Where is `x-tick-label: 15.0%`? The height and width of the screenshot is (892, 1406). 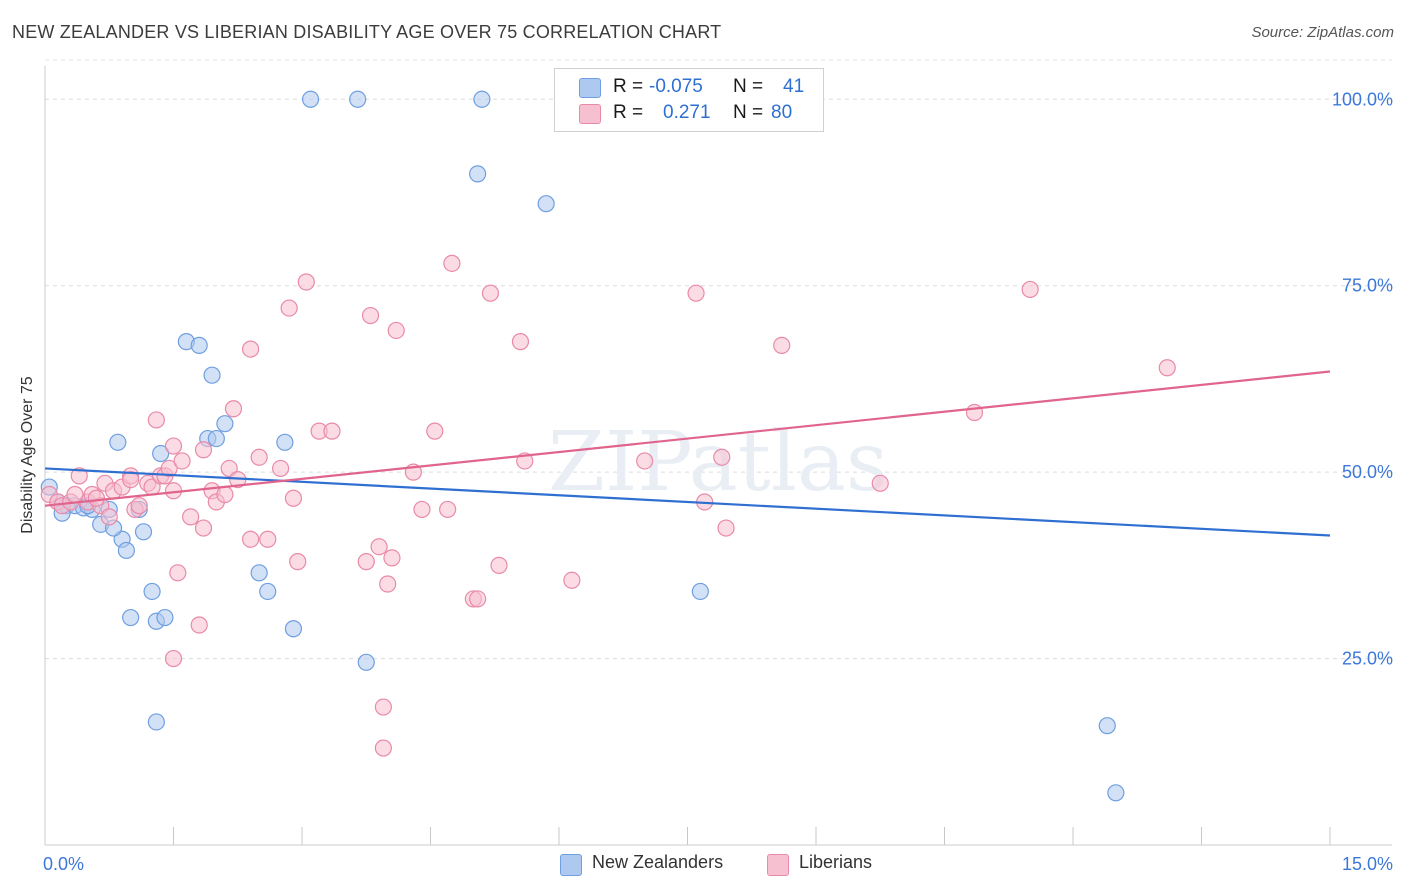 x-tick-label: 15.0% is located at coordinates (1367, 864).